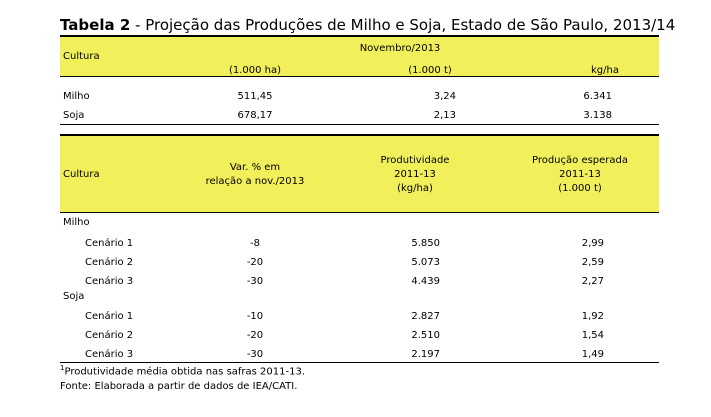 The height and width of the screenshot is (417, 711). I want to click on table1-row-milho-yield: 6.341, so click(597, 96).